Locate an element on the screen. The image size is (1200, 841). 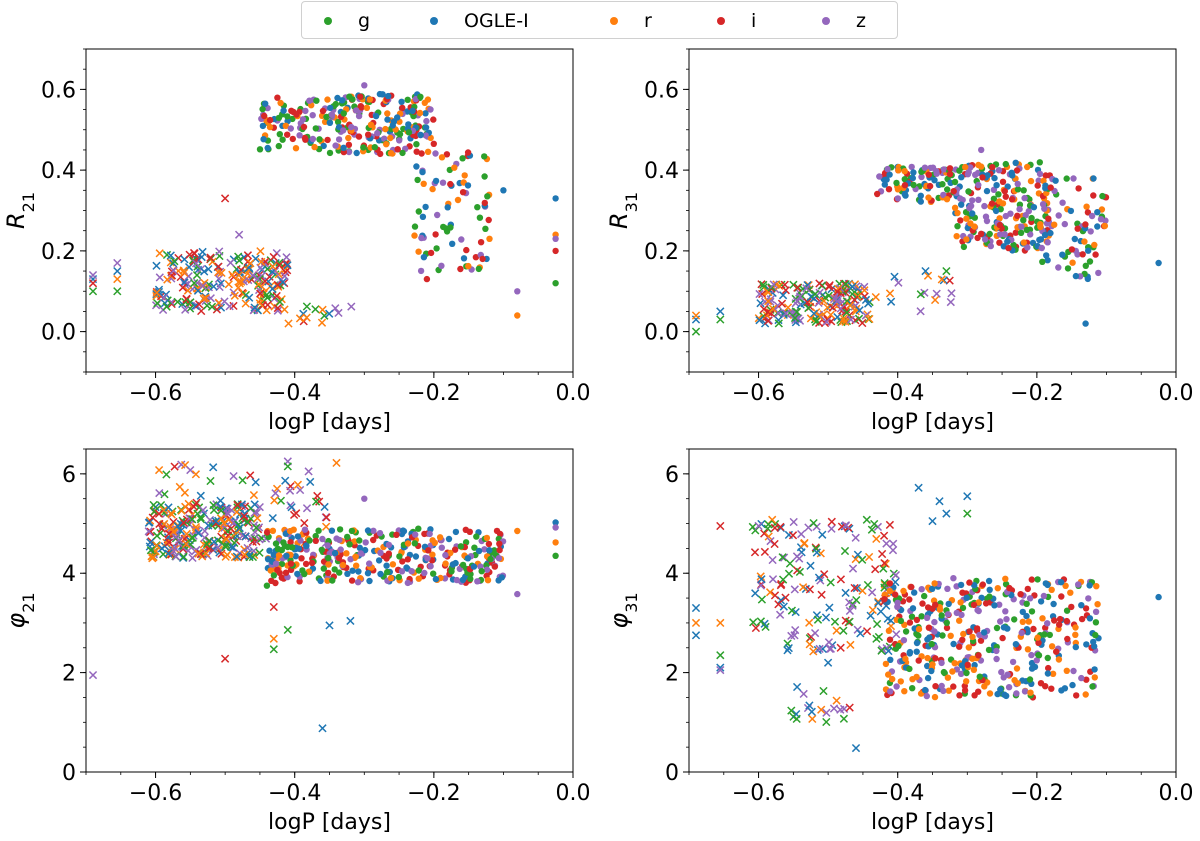
x-tick-label: −0.2 is located at coordinates (1036, 393).